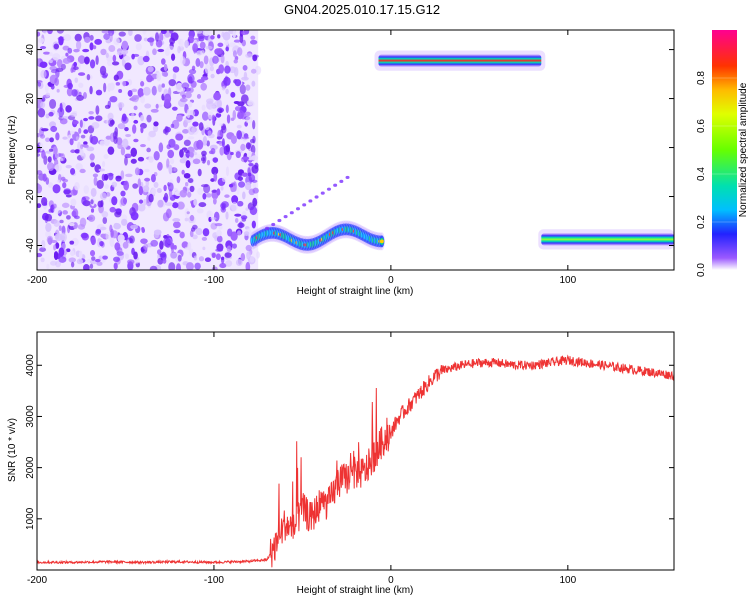  Describe the element at coordinates (701, 174) in the screenshot. I see `colorbar-tick-label: 0.4` at that location.